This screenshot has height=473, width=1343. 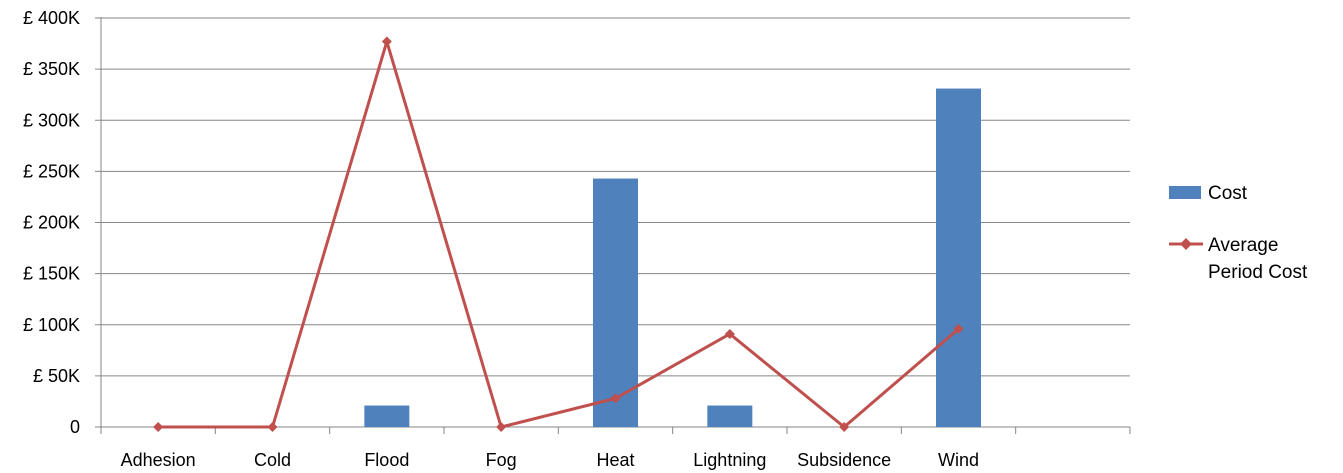 I want to click on x-tick-label: Adhesion, so click(x=158, y=460).